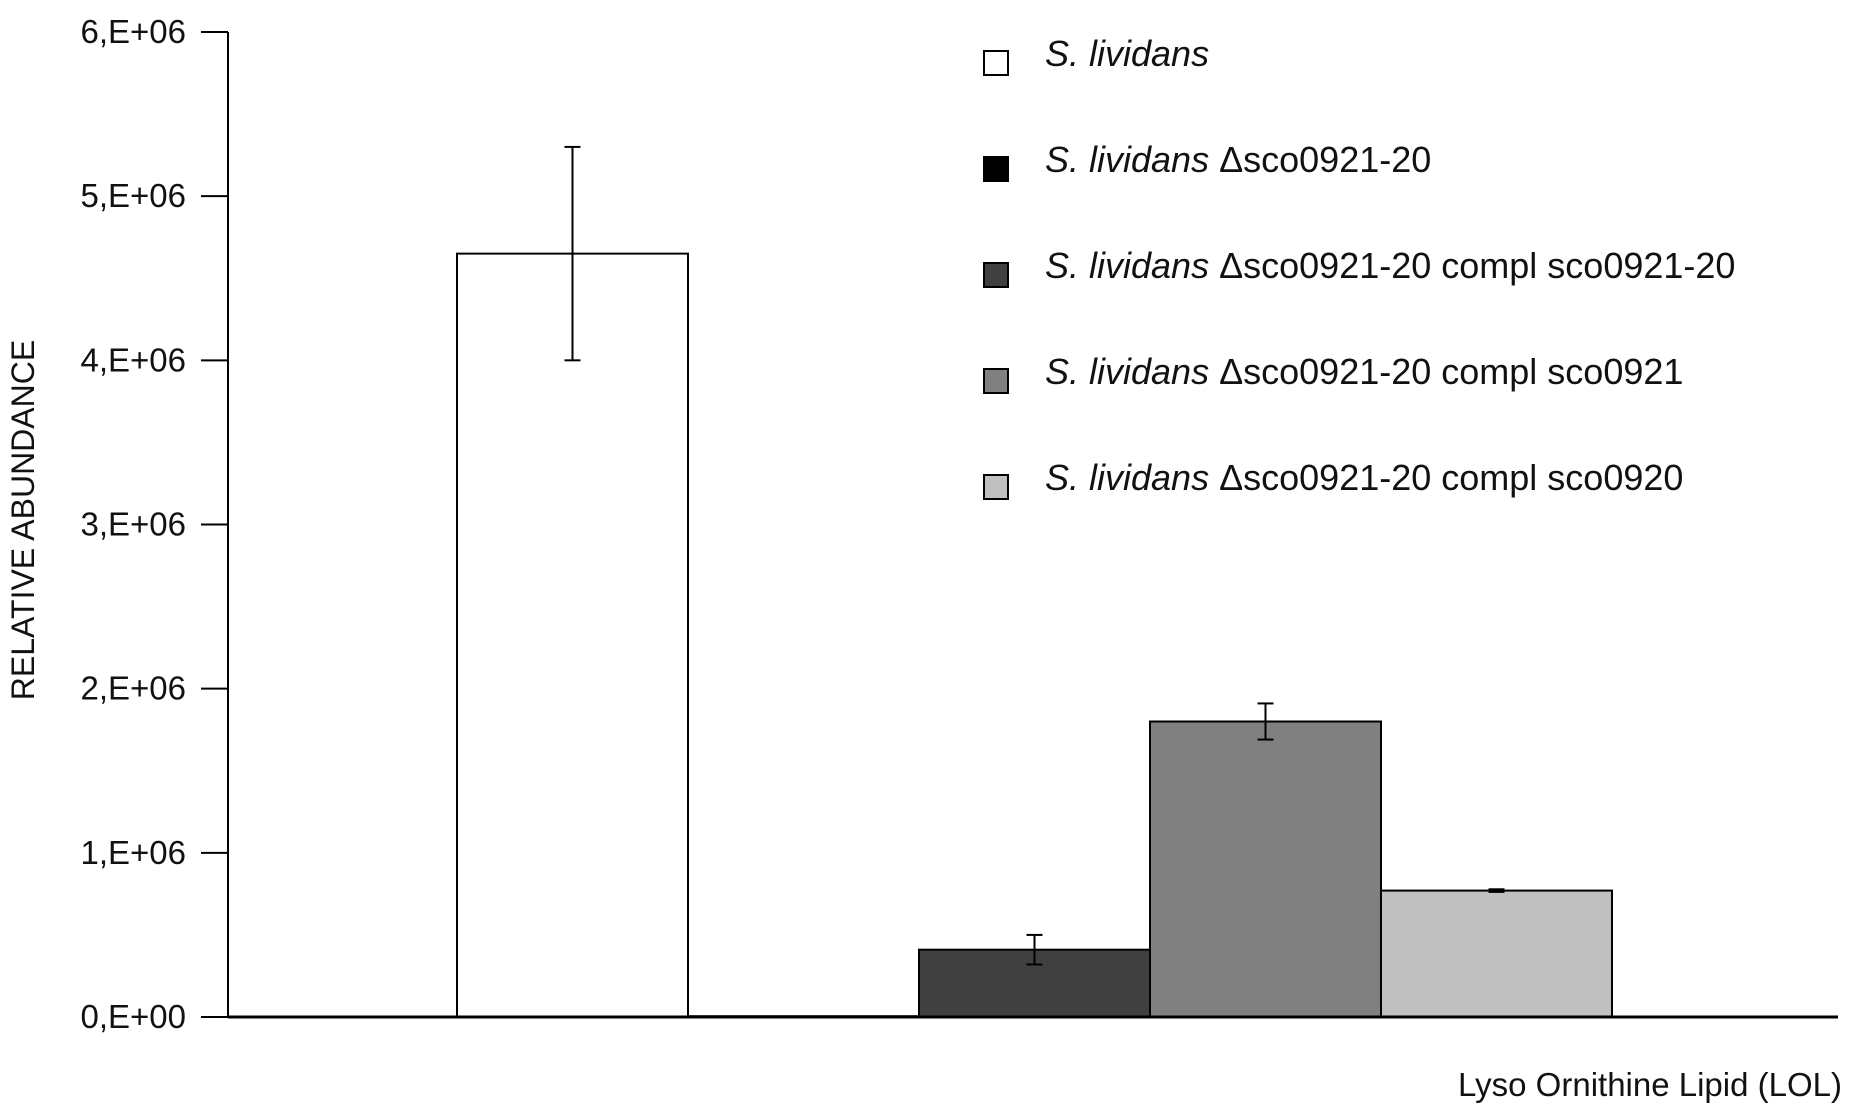  What do you see at coordinates (133, 195) in the screenshot?
I see `y-tick-label: 5,E+06` at bounding box center [133, 195].